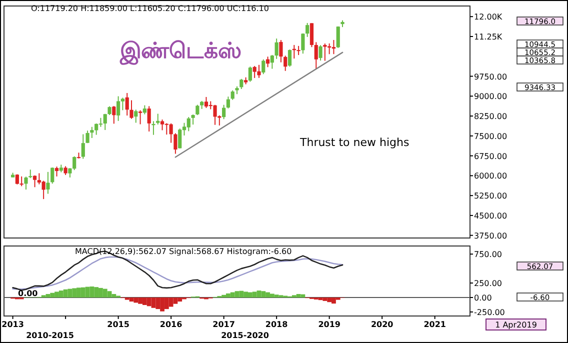  I want to click on x-tick-label: 2018, so click(276, 324).